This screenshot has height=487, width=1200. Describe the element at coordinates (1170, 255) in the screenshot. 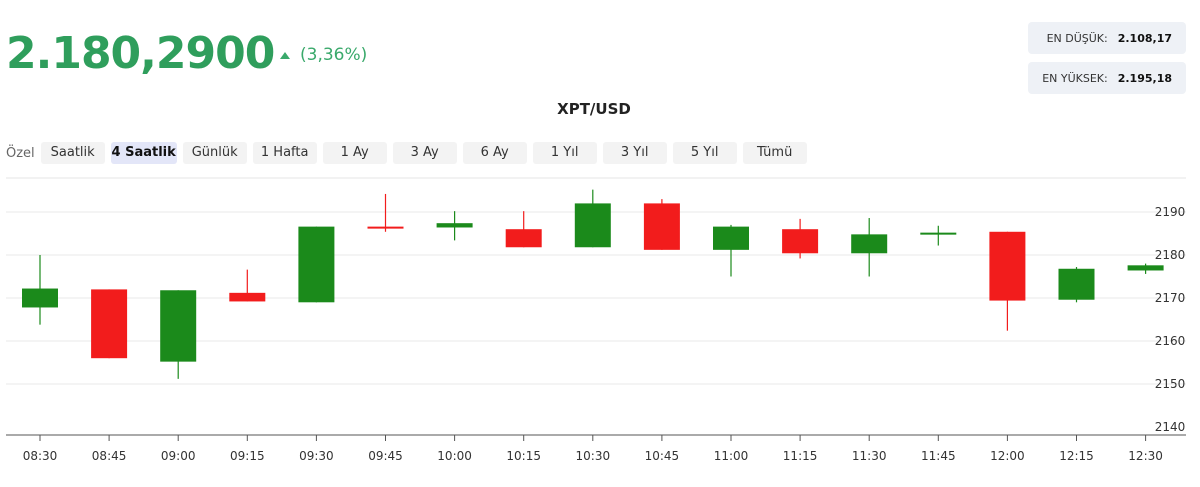

I see `y-tick-label: 2180` at that location.